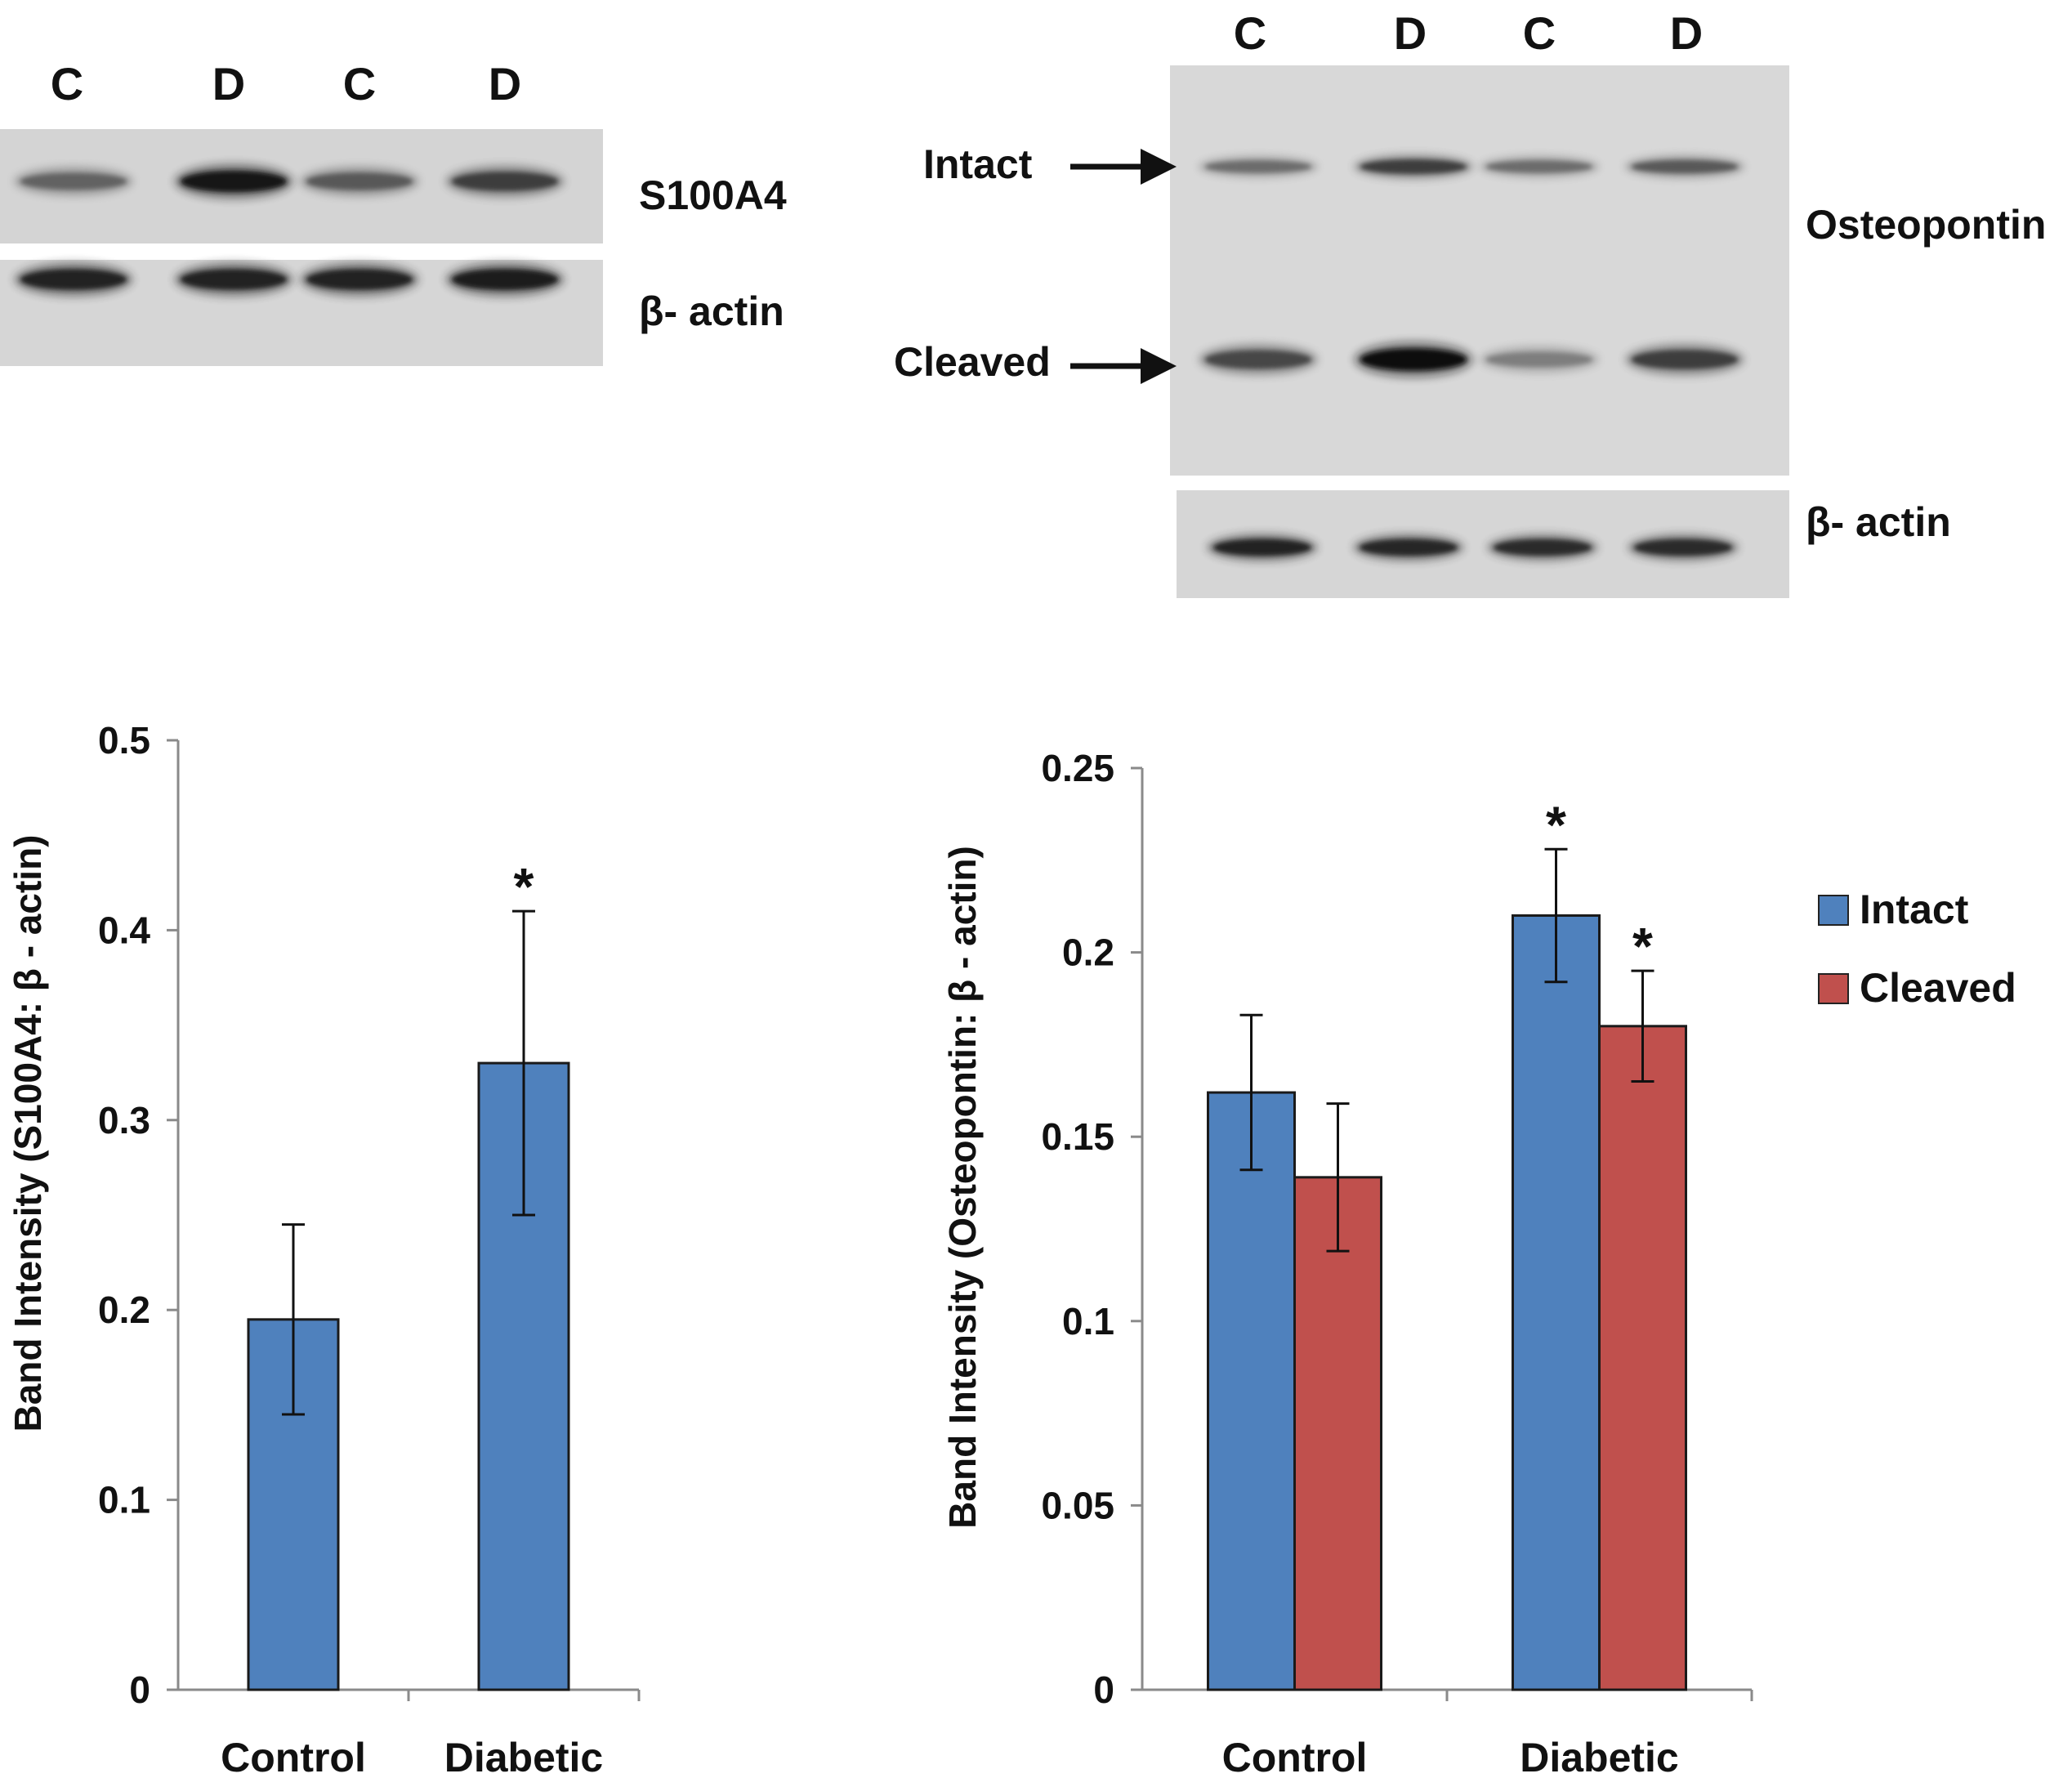 Image resolution: width=2072 pixels, height=1778 pixels. Describe the element at coordinates (124, 1120) in the screenshot. I see `y-tick-label: 0.3` at that location.